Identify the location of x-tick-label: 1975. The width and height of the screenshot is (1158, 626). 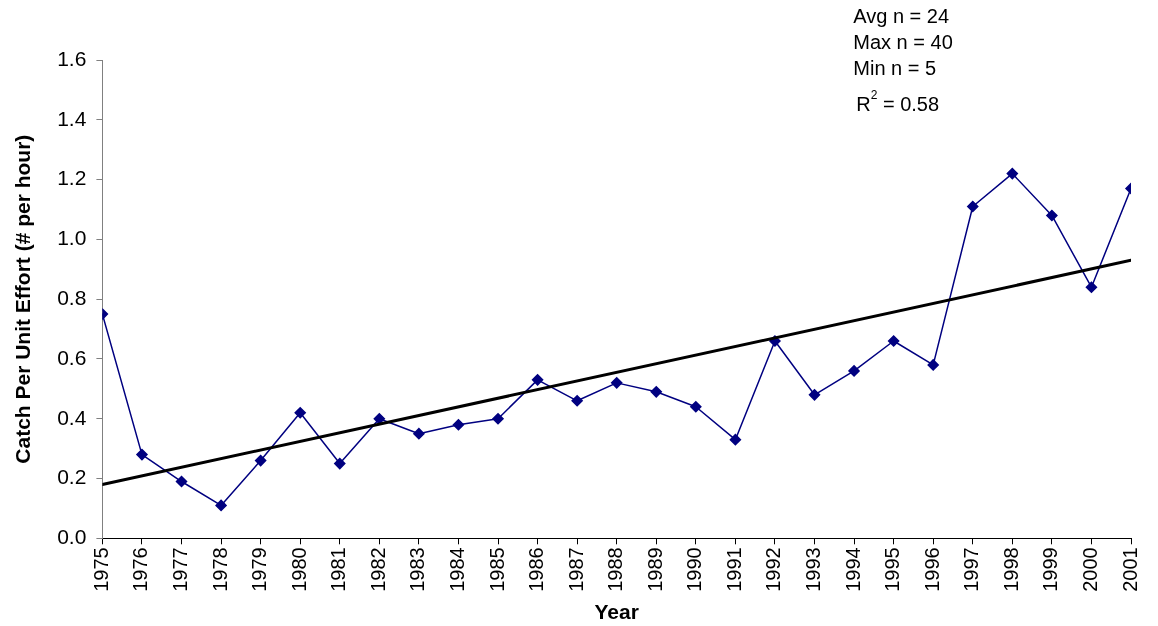
(100, 569).